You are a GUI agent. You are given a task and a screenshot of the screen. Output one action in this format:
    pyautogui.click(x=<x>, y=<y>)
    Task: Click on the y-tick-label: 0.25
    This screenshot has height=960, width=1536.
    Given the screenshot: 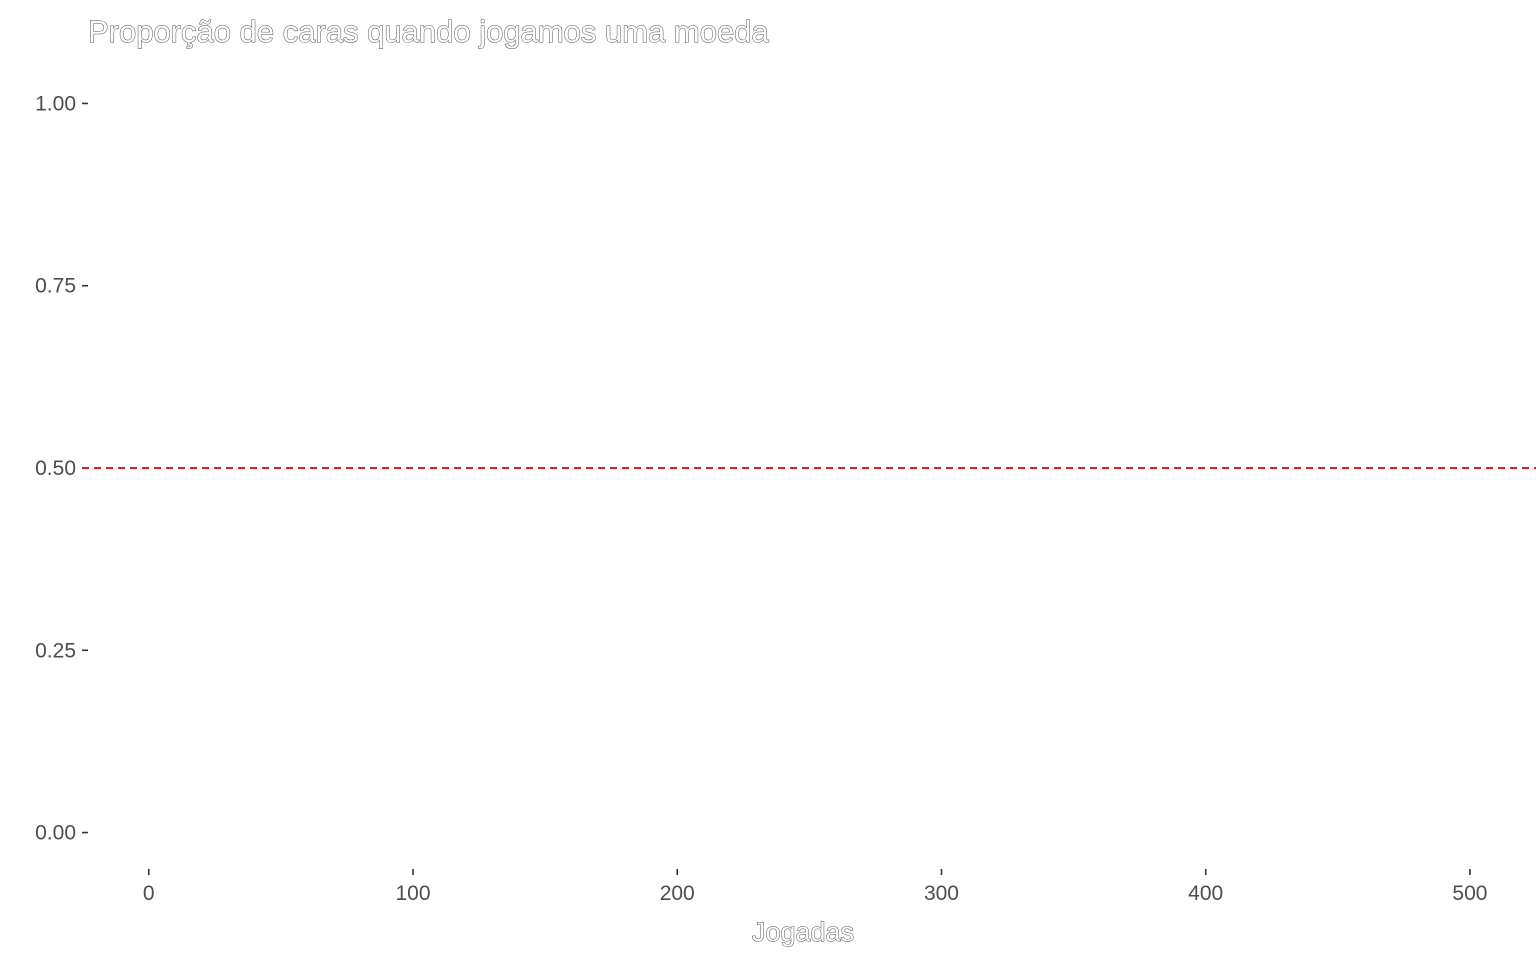 What is the action you would take?
    pyautogui.click(x=55, y=650)
    